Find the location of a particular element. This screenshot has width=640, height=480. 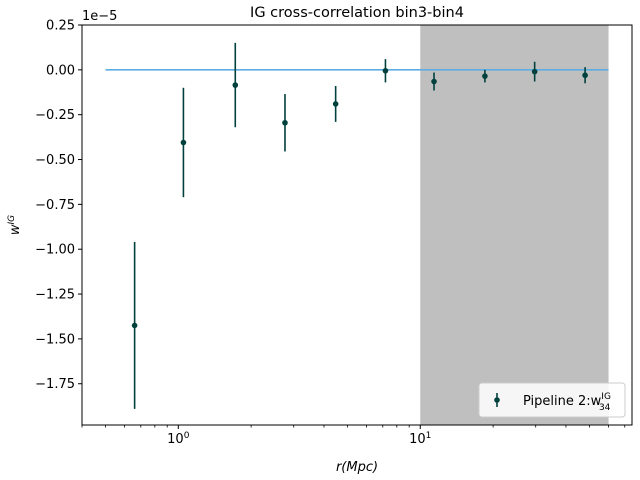

y-tick-label: −1.50 is located at coordinates (55, 339).